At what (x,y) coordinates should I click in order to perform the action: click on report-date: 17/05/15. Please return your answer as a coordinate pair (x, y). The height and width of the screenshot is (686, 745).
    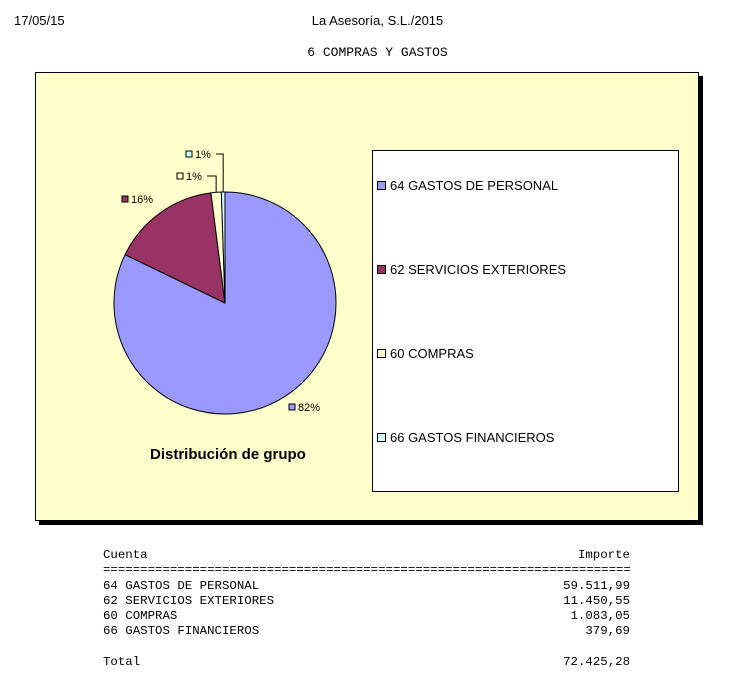
    Looking at the image, I should click on (39, 20).